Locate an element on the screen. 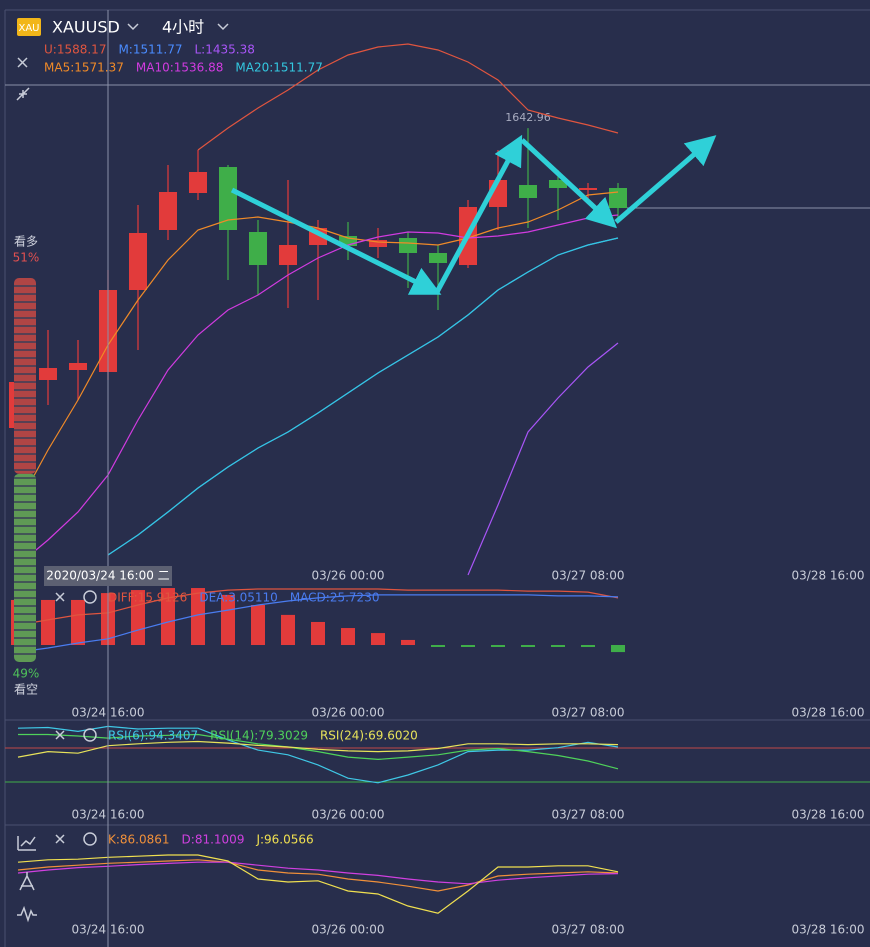 This screenshot has height=947, width=870. wave-tool is located at coordinates (27, 914).